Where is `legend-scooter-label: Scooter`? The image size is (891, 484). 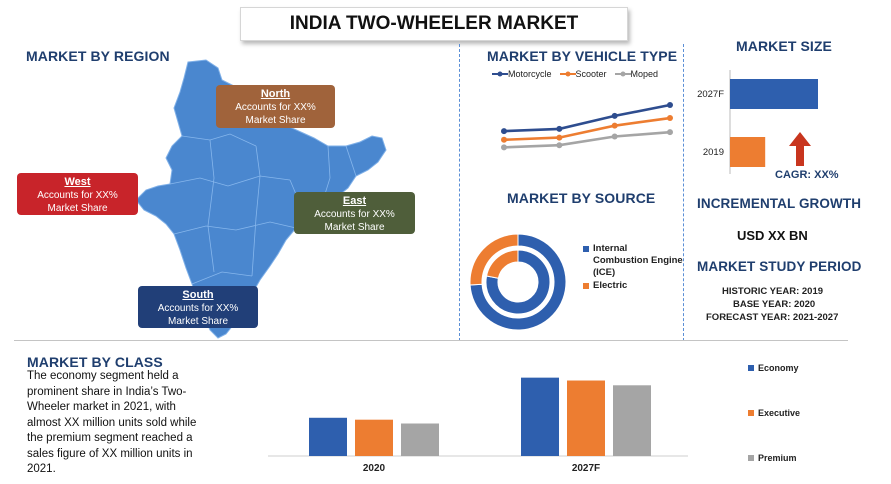
legend-scooter-label: Scooter is located at coordinates (591, 74).